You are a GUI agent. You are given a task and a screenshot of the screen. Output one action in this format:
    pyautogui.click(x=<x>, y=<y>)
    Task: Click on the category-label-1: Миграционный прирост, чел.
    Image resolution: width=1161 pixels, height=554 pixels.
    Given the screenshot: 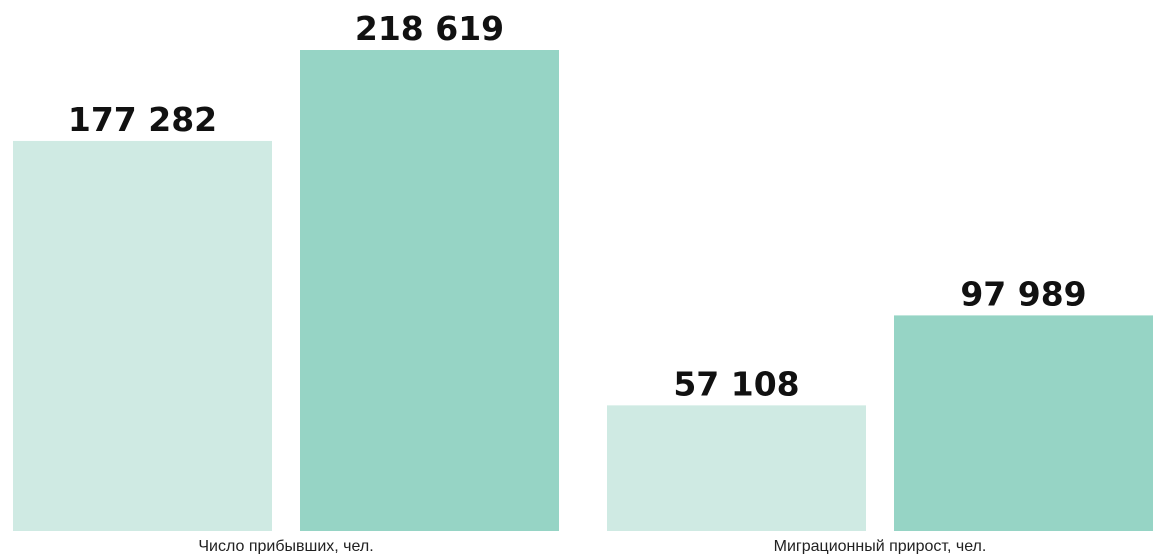 What is the action you would take?
    pyautogui.click(x=880, y=546)
    